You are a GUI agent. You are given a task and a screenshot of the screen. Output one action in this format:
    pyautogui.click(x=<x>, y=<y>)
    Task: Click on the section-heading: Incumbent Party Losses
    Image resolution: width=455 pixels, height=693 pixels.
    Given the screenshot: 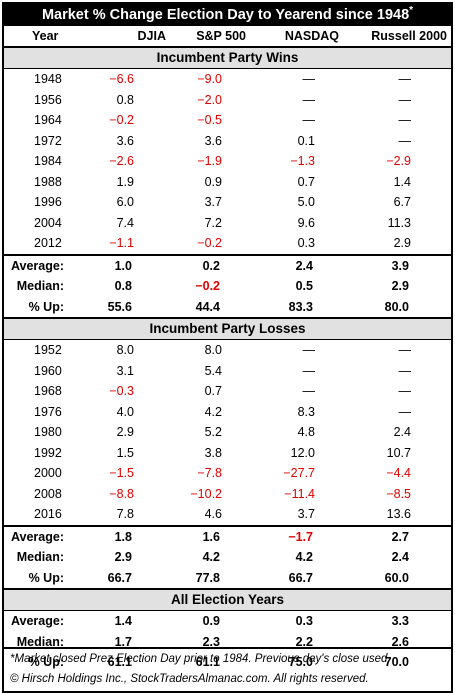 What is the action you would take?
    pyautogui.click(x=227, y=328)
    